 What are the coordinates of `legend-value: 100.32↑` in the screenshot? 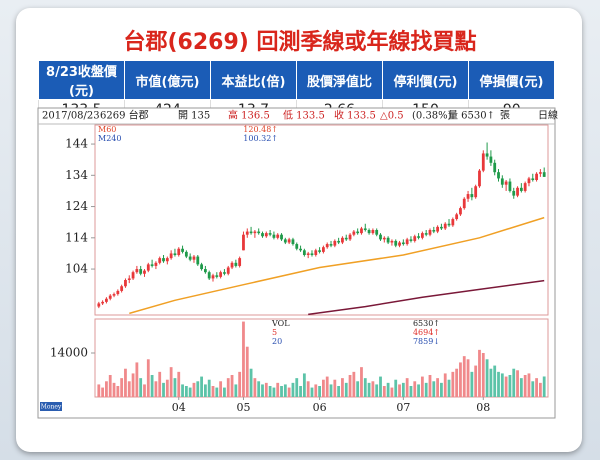 It's located at (260, 138).